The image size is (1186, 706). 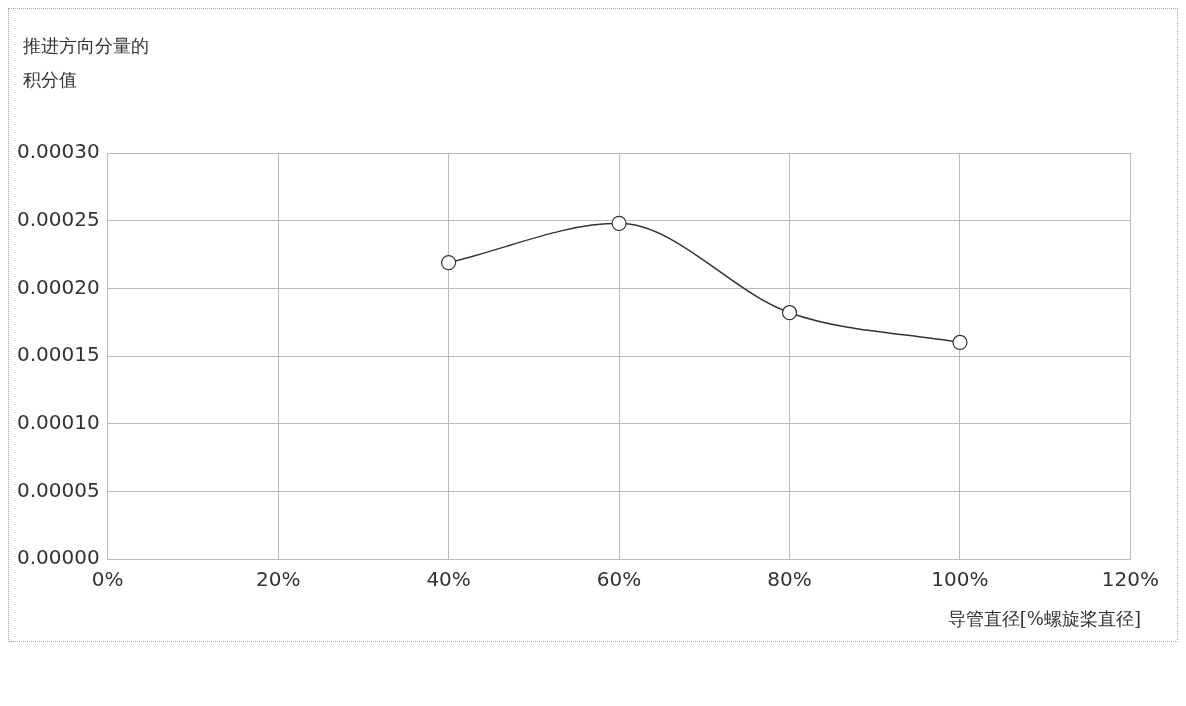 What do you see at coordinates (1130, 579) in the screenshot?
I see `x-tick-label: 120%` at bounding box center [1130, 579].